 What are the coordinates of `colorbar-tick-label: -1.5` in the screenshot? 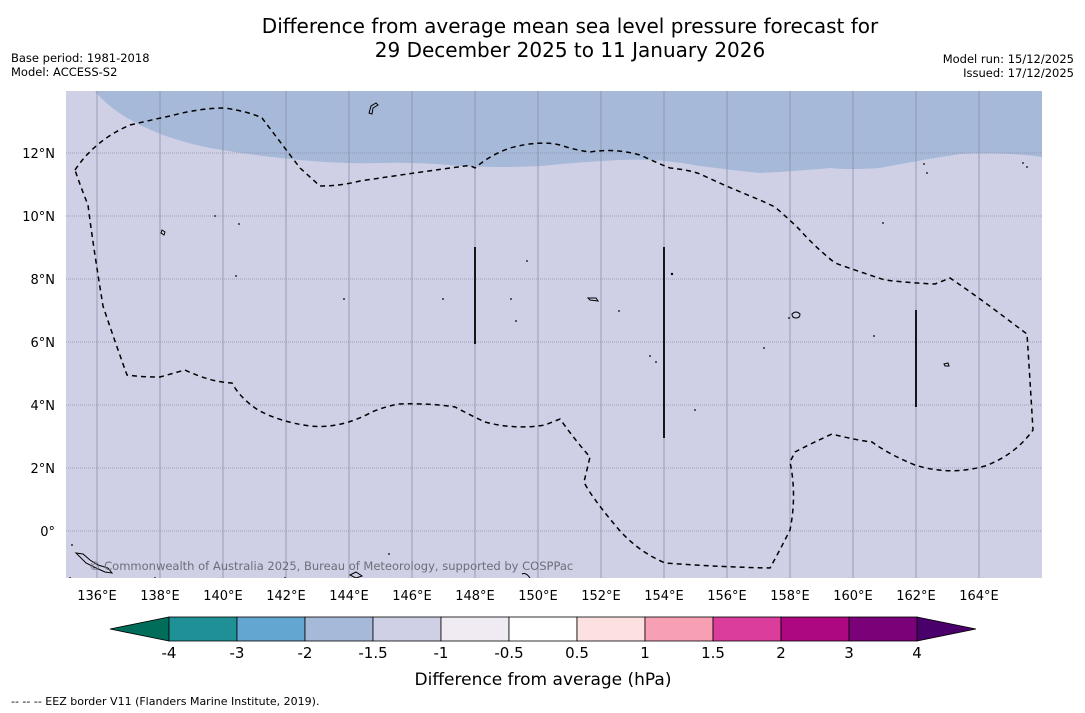 It's located at (372, 653).